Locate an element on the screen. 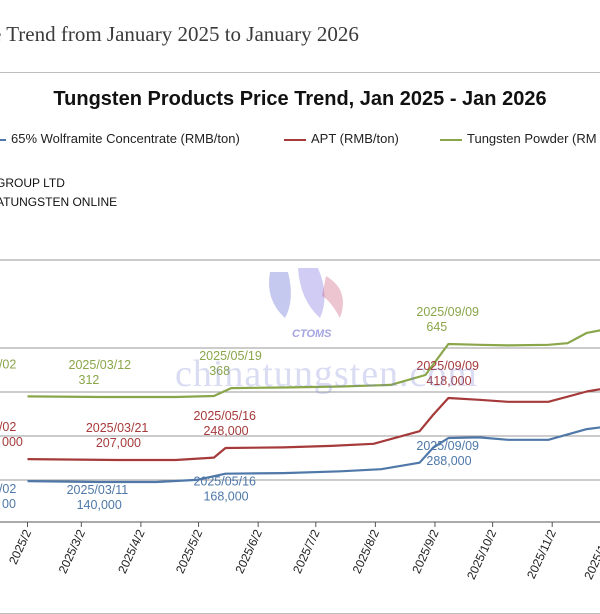 The image size is (600, 614). annotation-date-wolframite-2: 2025/05/16 is located at coordinates (224, 482).